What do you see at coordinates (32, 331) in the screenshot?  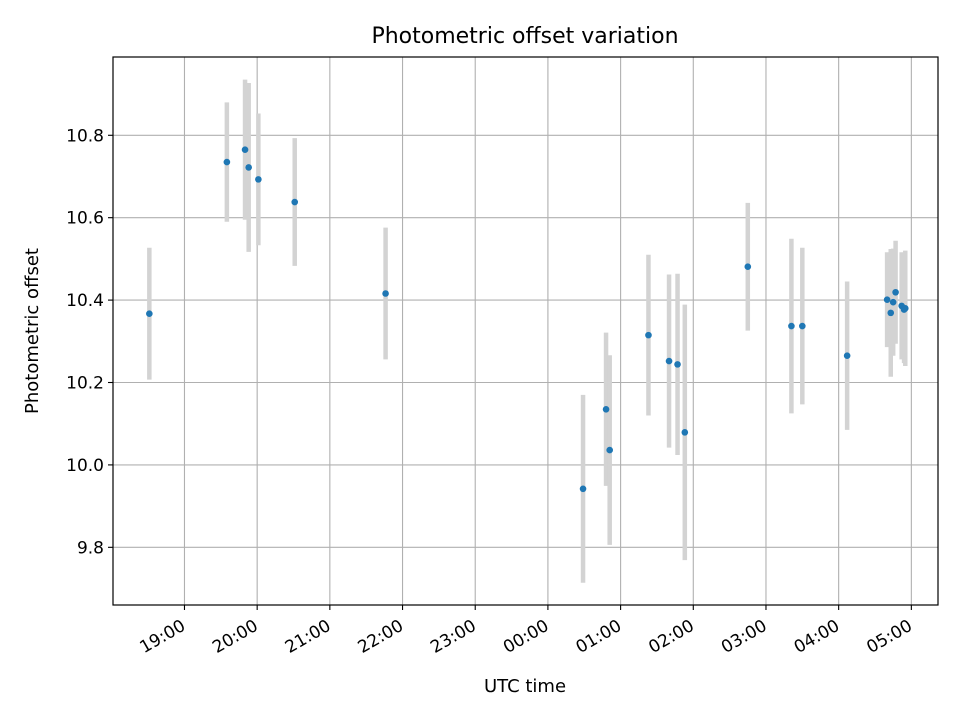 I see `y-axis-label: Photometric offset` at bounding box center [32, 331].